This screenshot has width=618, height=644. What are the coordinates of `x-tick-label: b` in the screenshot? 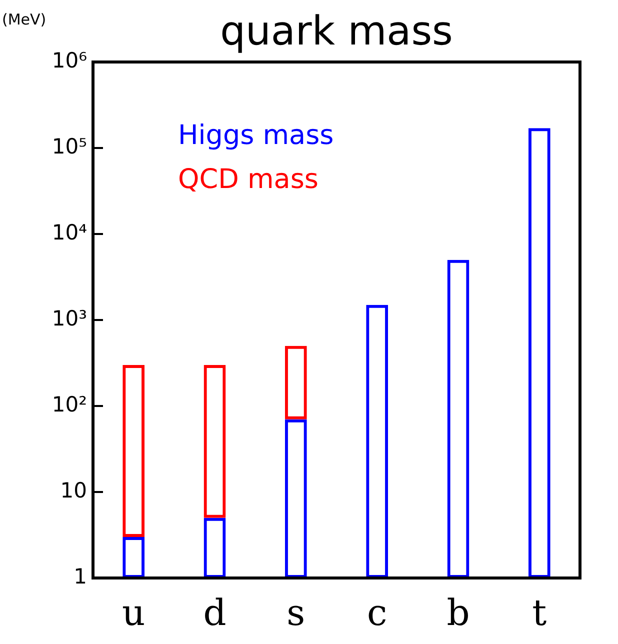 It's located at (458, 613).